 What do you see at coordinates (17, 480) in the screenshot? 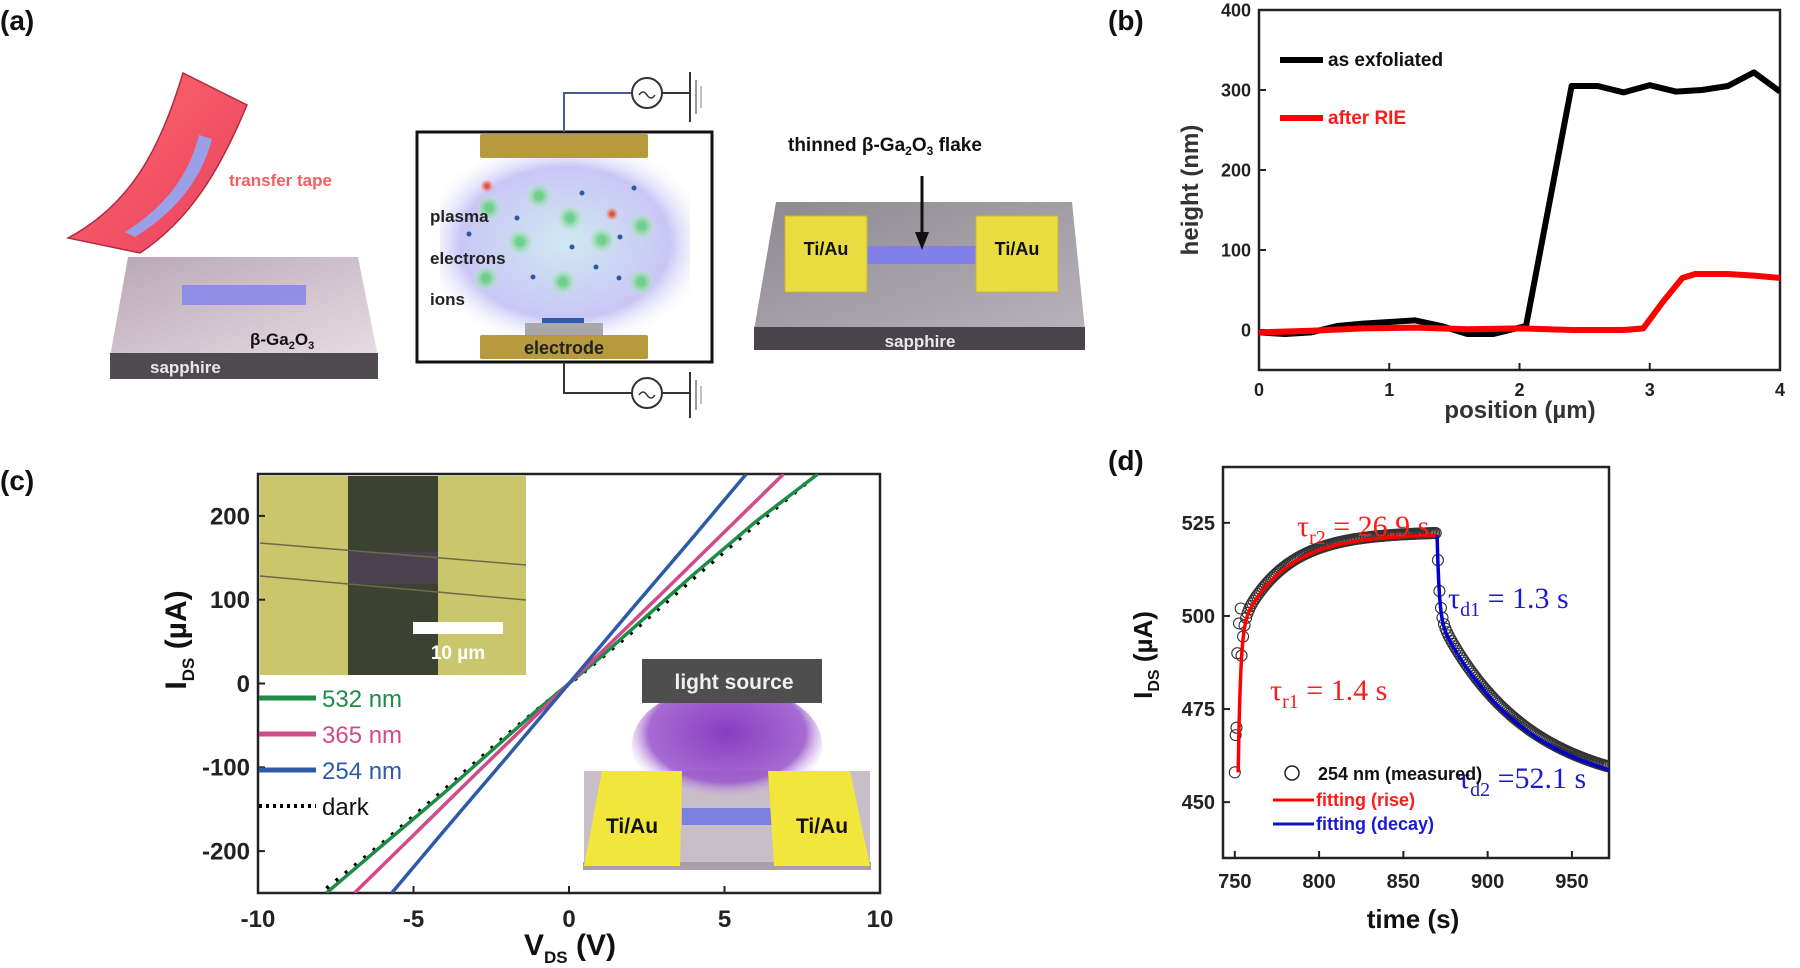
I see `panel-label-c: (c)` at bounding box center [17, 480].